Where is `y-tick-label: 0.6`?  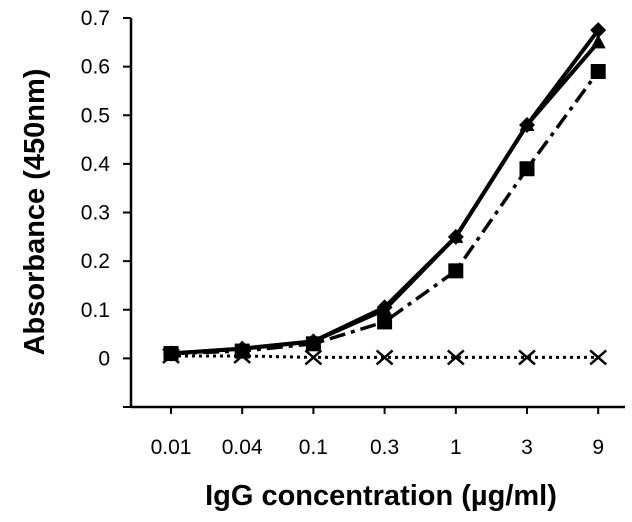 y-tick-label: 0.6 is located at coordinates (95, 67).